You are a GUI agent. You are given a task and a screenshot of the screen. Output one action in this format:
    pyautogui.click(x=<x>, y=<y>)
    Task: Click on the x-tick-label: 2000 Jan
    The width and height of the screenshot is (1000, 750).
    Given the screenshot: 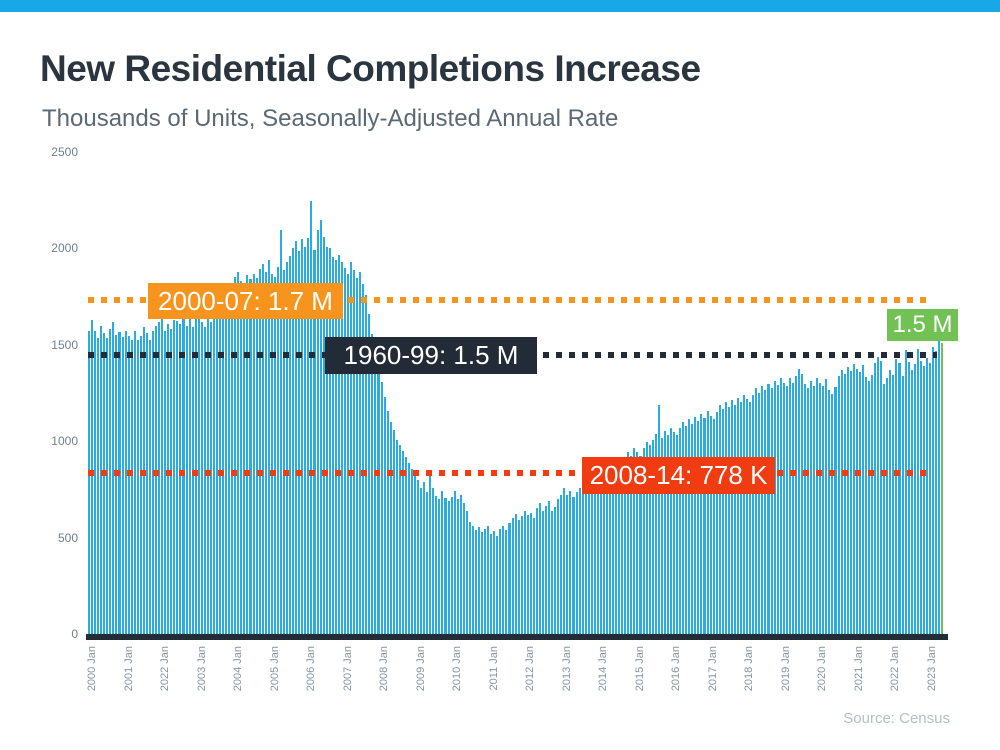 What is the action you would take?
    pyautogui.click(x=92, y=669)
    